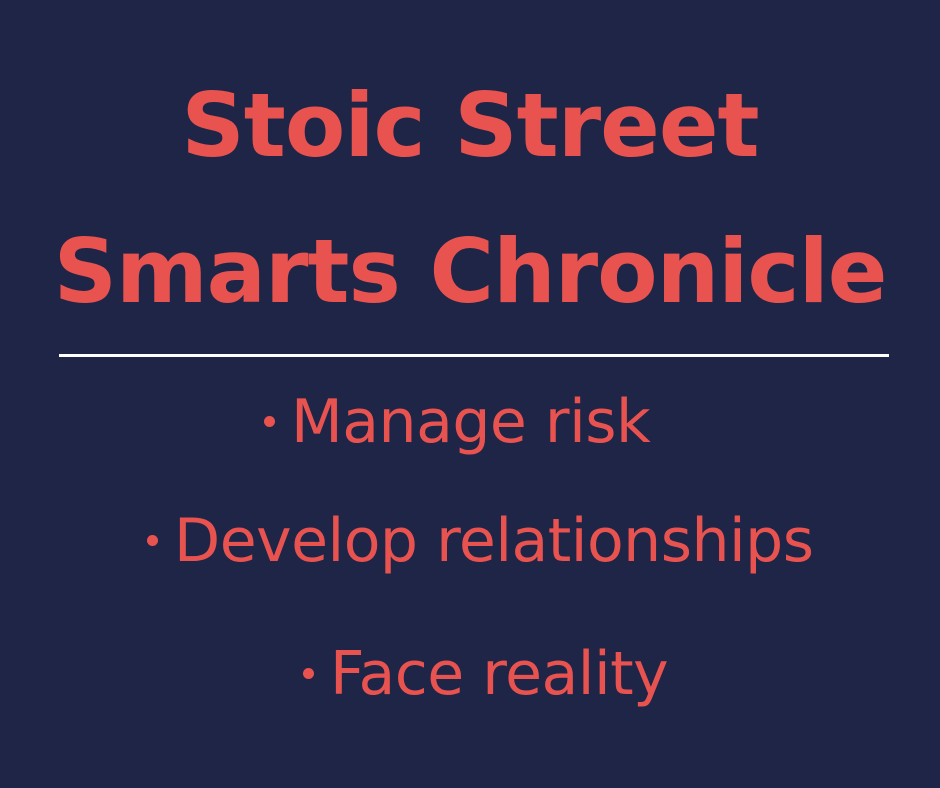 The height and width of the screenshot is (788, 940). I want to click on bullet-text: Manage risk, so click(471, 422).